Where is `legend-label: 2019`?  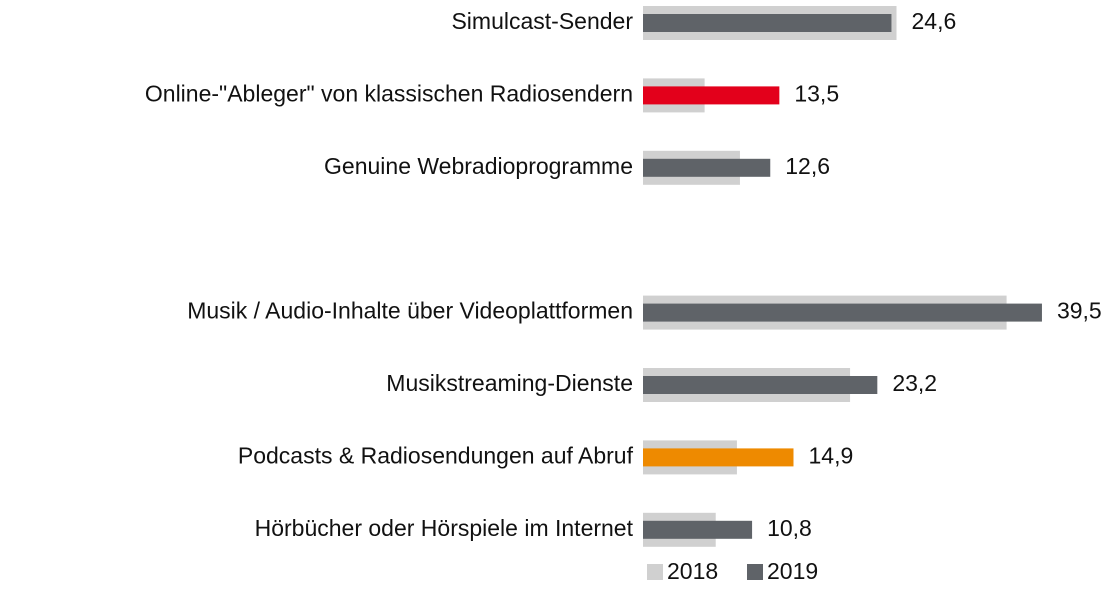 legend-label: 2019 is located at coordinates (792, 571).